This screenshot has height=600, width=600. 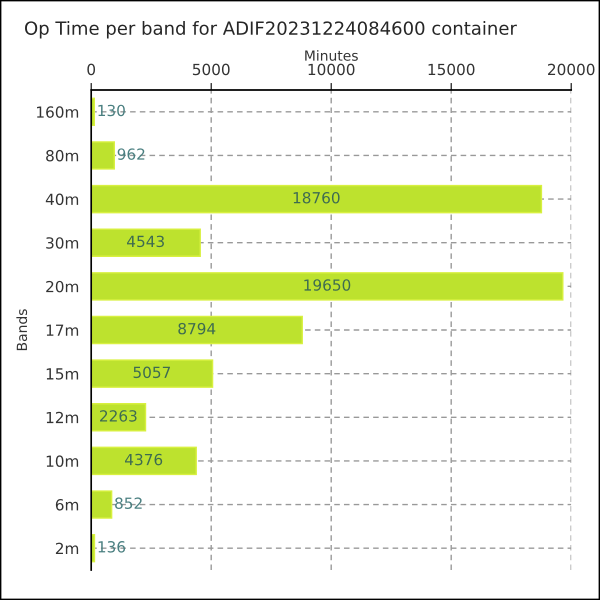 What do you see at coordinates (62, 461) in the screenshot?
I see `y-tick-label: 10m` at bounding box center [62, 461].